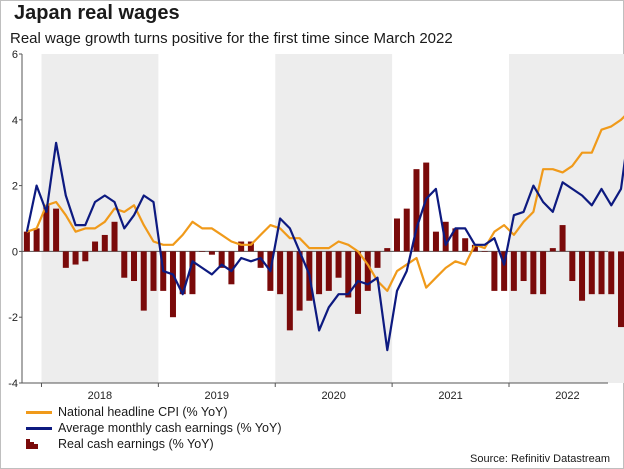 Image resolution: width=624 pixels, height=469 pixels. Describe the element at coordinates (217, 396) in the screenshot. I see `x-tick-label-2019: 2019` at that location.